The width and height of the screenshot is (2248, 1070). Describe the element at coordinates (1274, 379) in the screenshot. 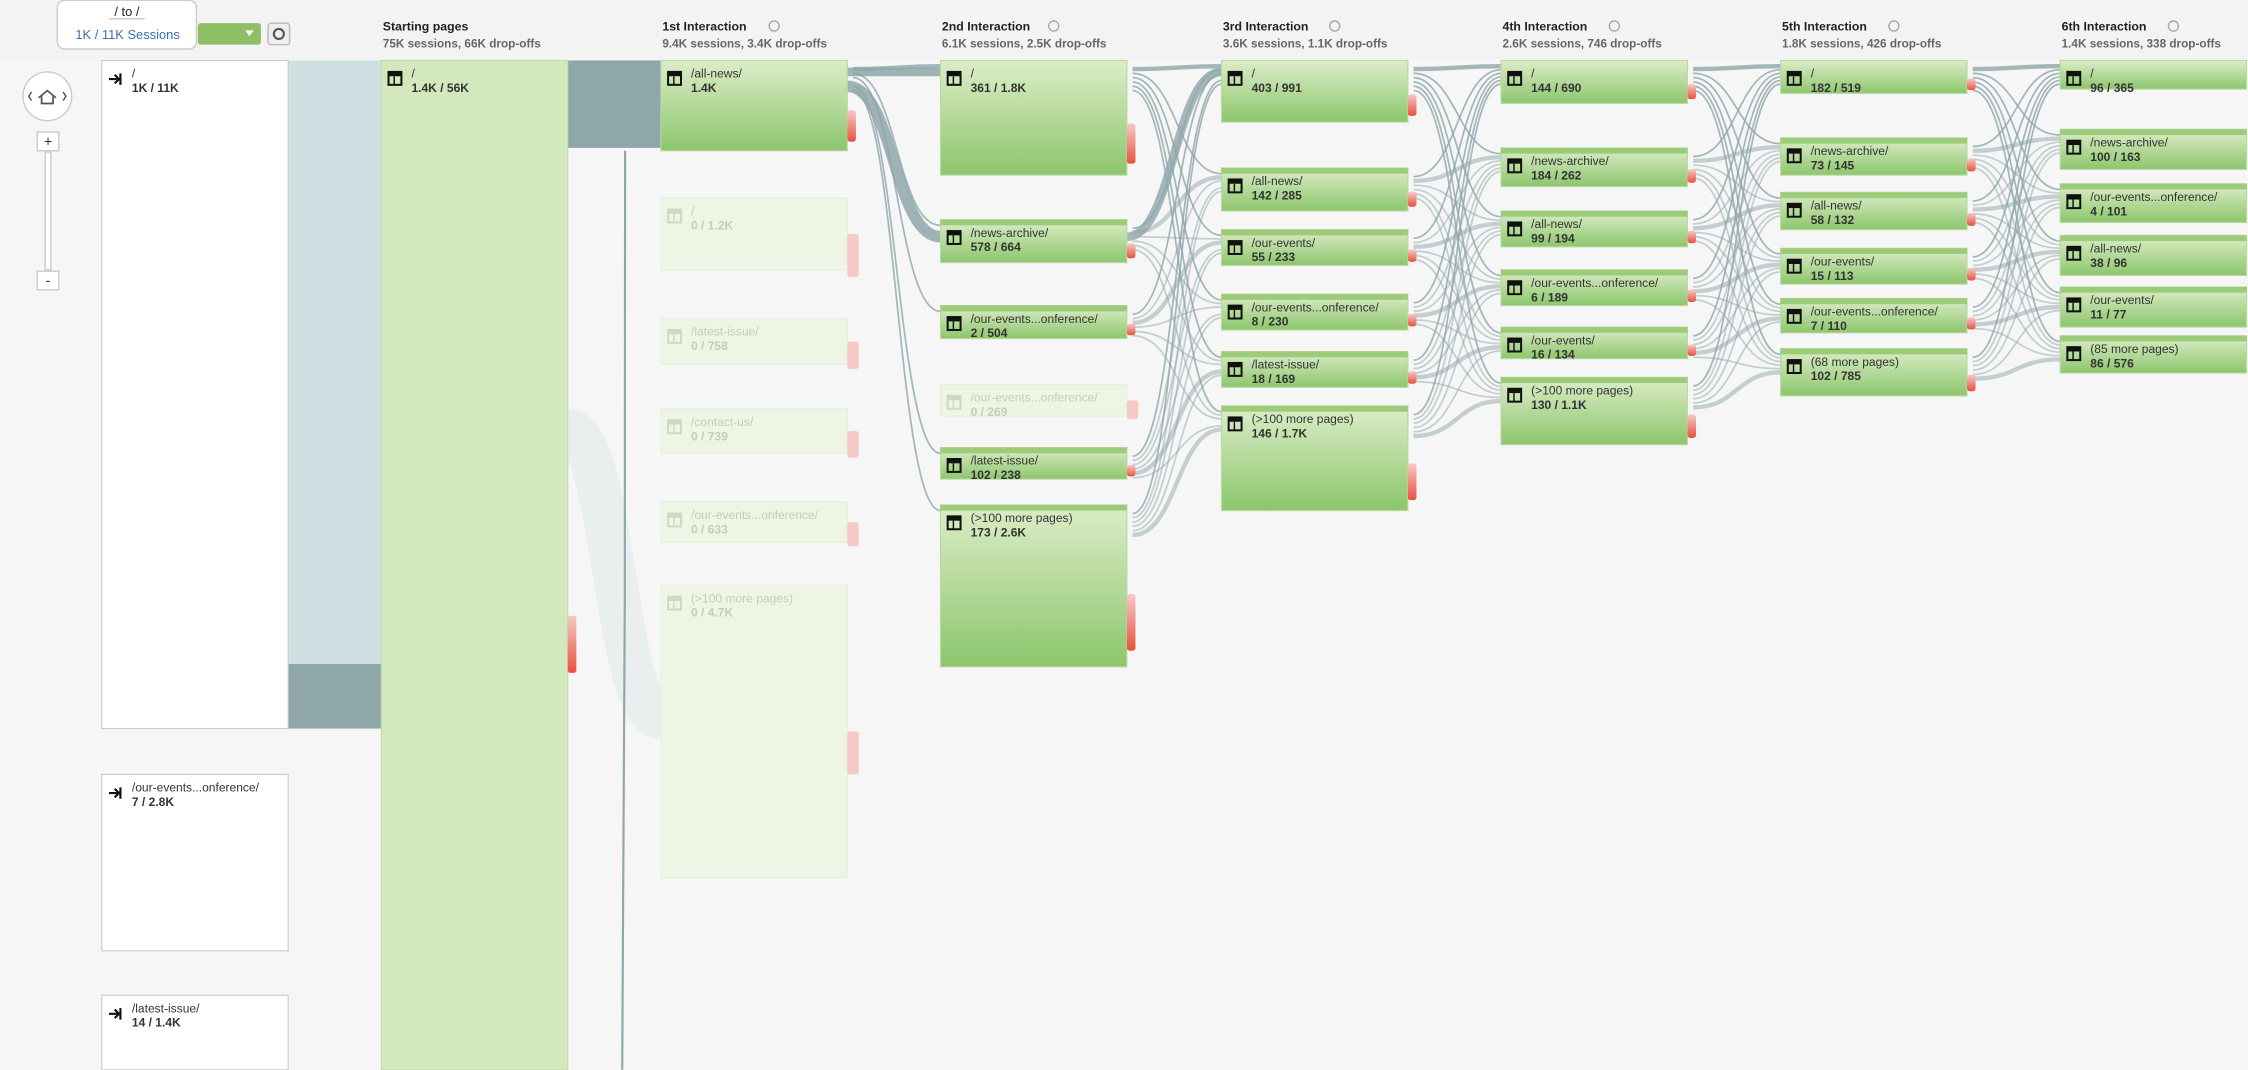

I see `node-value: 18 / 169` at that location.